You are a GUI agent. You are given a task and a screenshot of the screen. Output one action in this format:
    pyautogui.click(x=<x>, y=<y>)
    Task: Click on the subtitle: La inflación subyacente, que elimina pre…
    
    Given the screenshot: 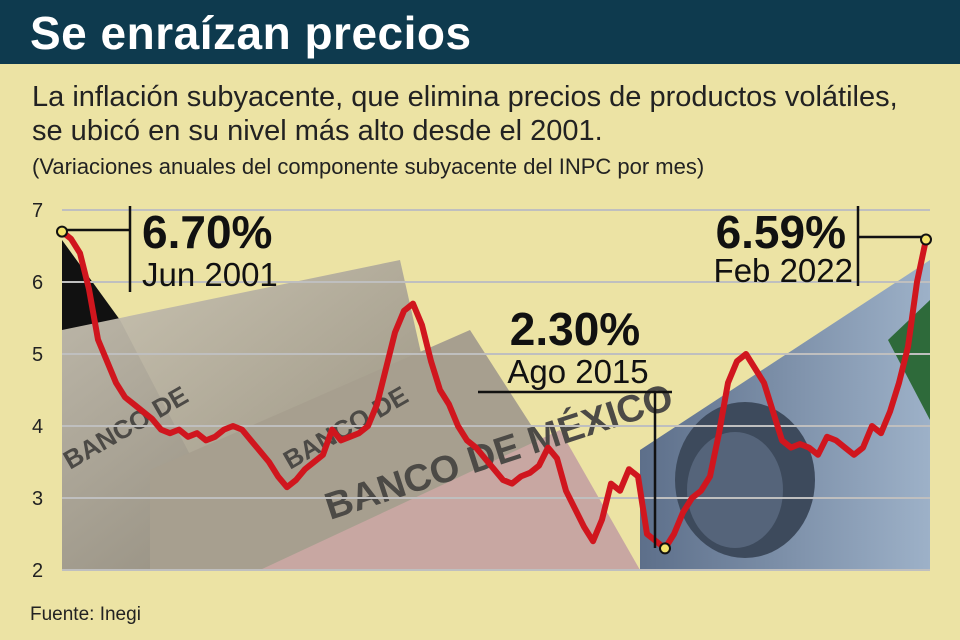 What is the action you would take?
    pyautogui.click(x=465, y=114)
    